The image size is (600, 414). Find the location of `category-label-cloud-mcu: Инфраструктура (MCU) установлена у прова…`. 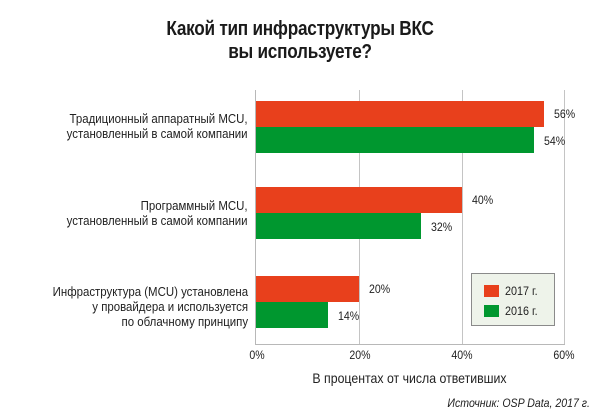

category-label-cloud-mcu: Инфраструктура (MCU) установлена у прова… is located at coordinates (150, 306).